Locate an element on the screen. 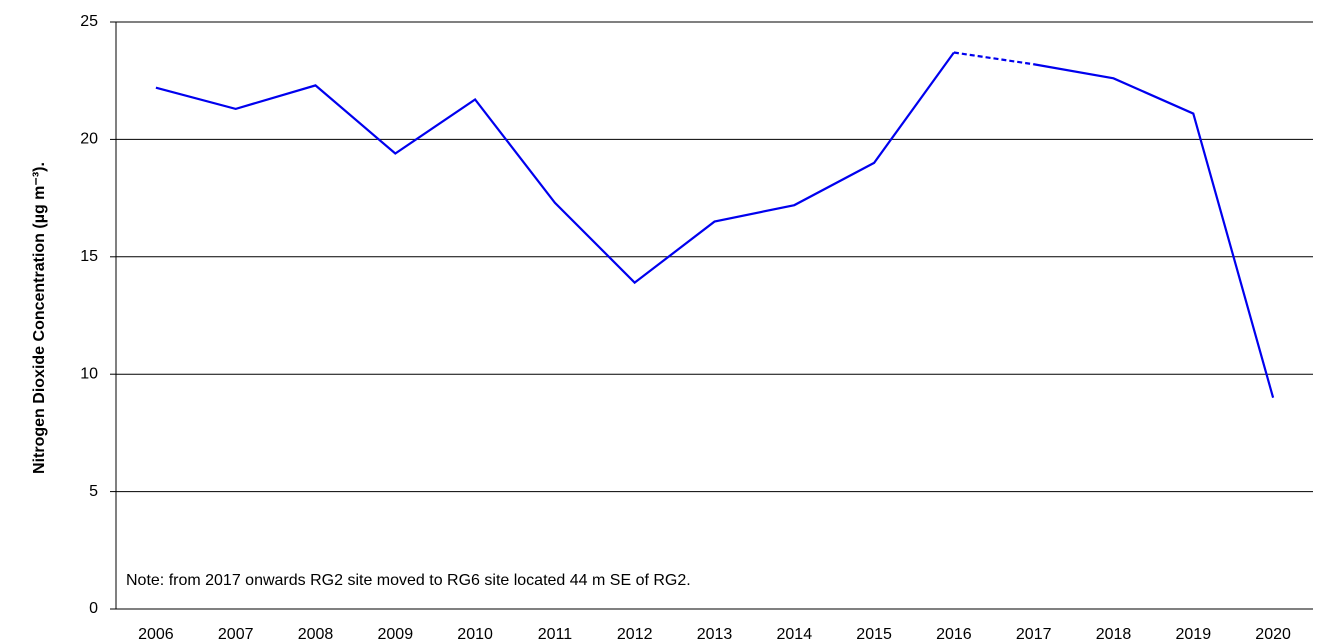 The width and height of the screenshot is (1327, 643). y-tick-label: 10 is located at coordinates (89, 373).